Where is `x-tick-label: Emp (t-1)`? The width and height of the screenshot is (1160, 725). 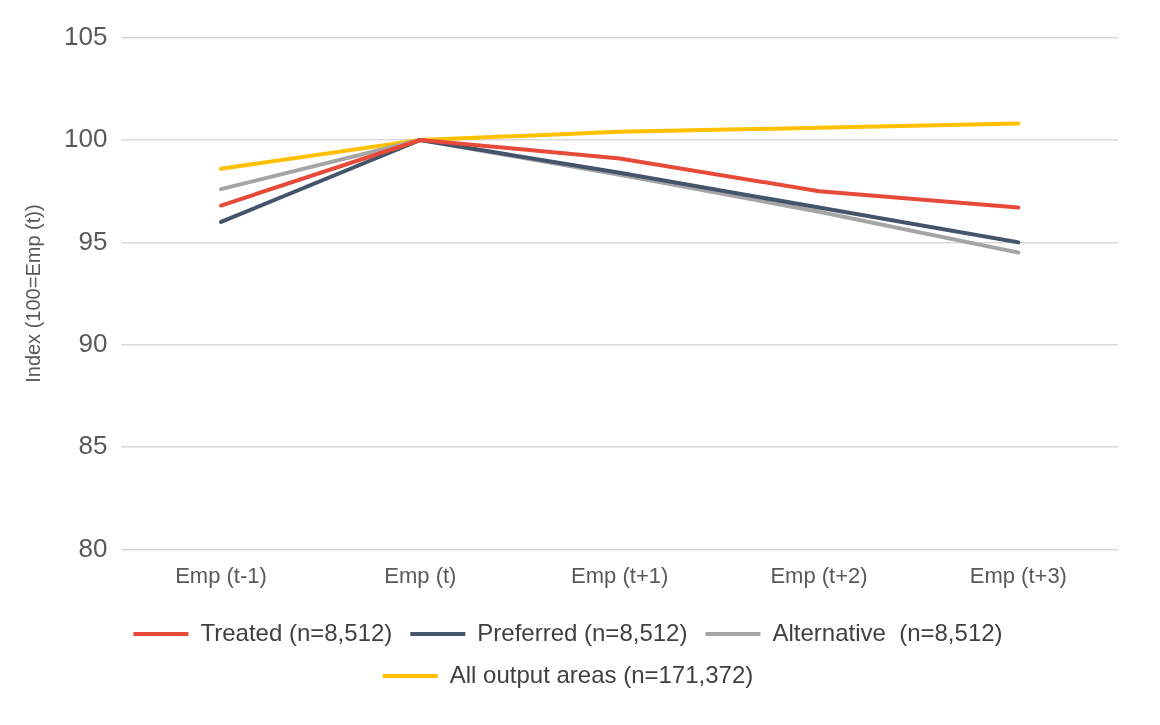
x-tick-label: Emp (t-1) is located at coordinates (221, 575).